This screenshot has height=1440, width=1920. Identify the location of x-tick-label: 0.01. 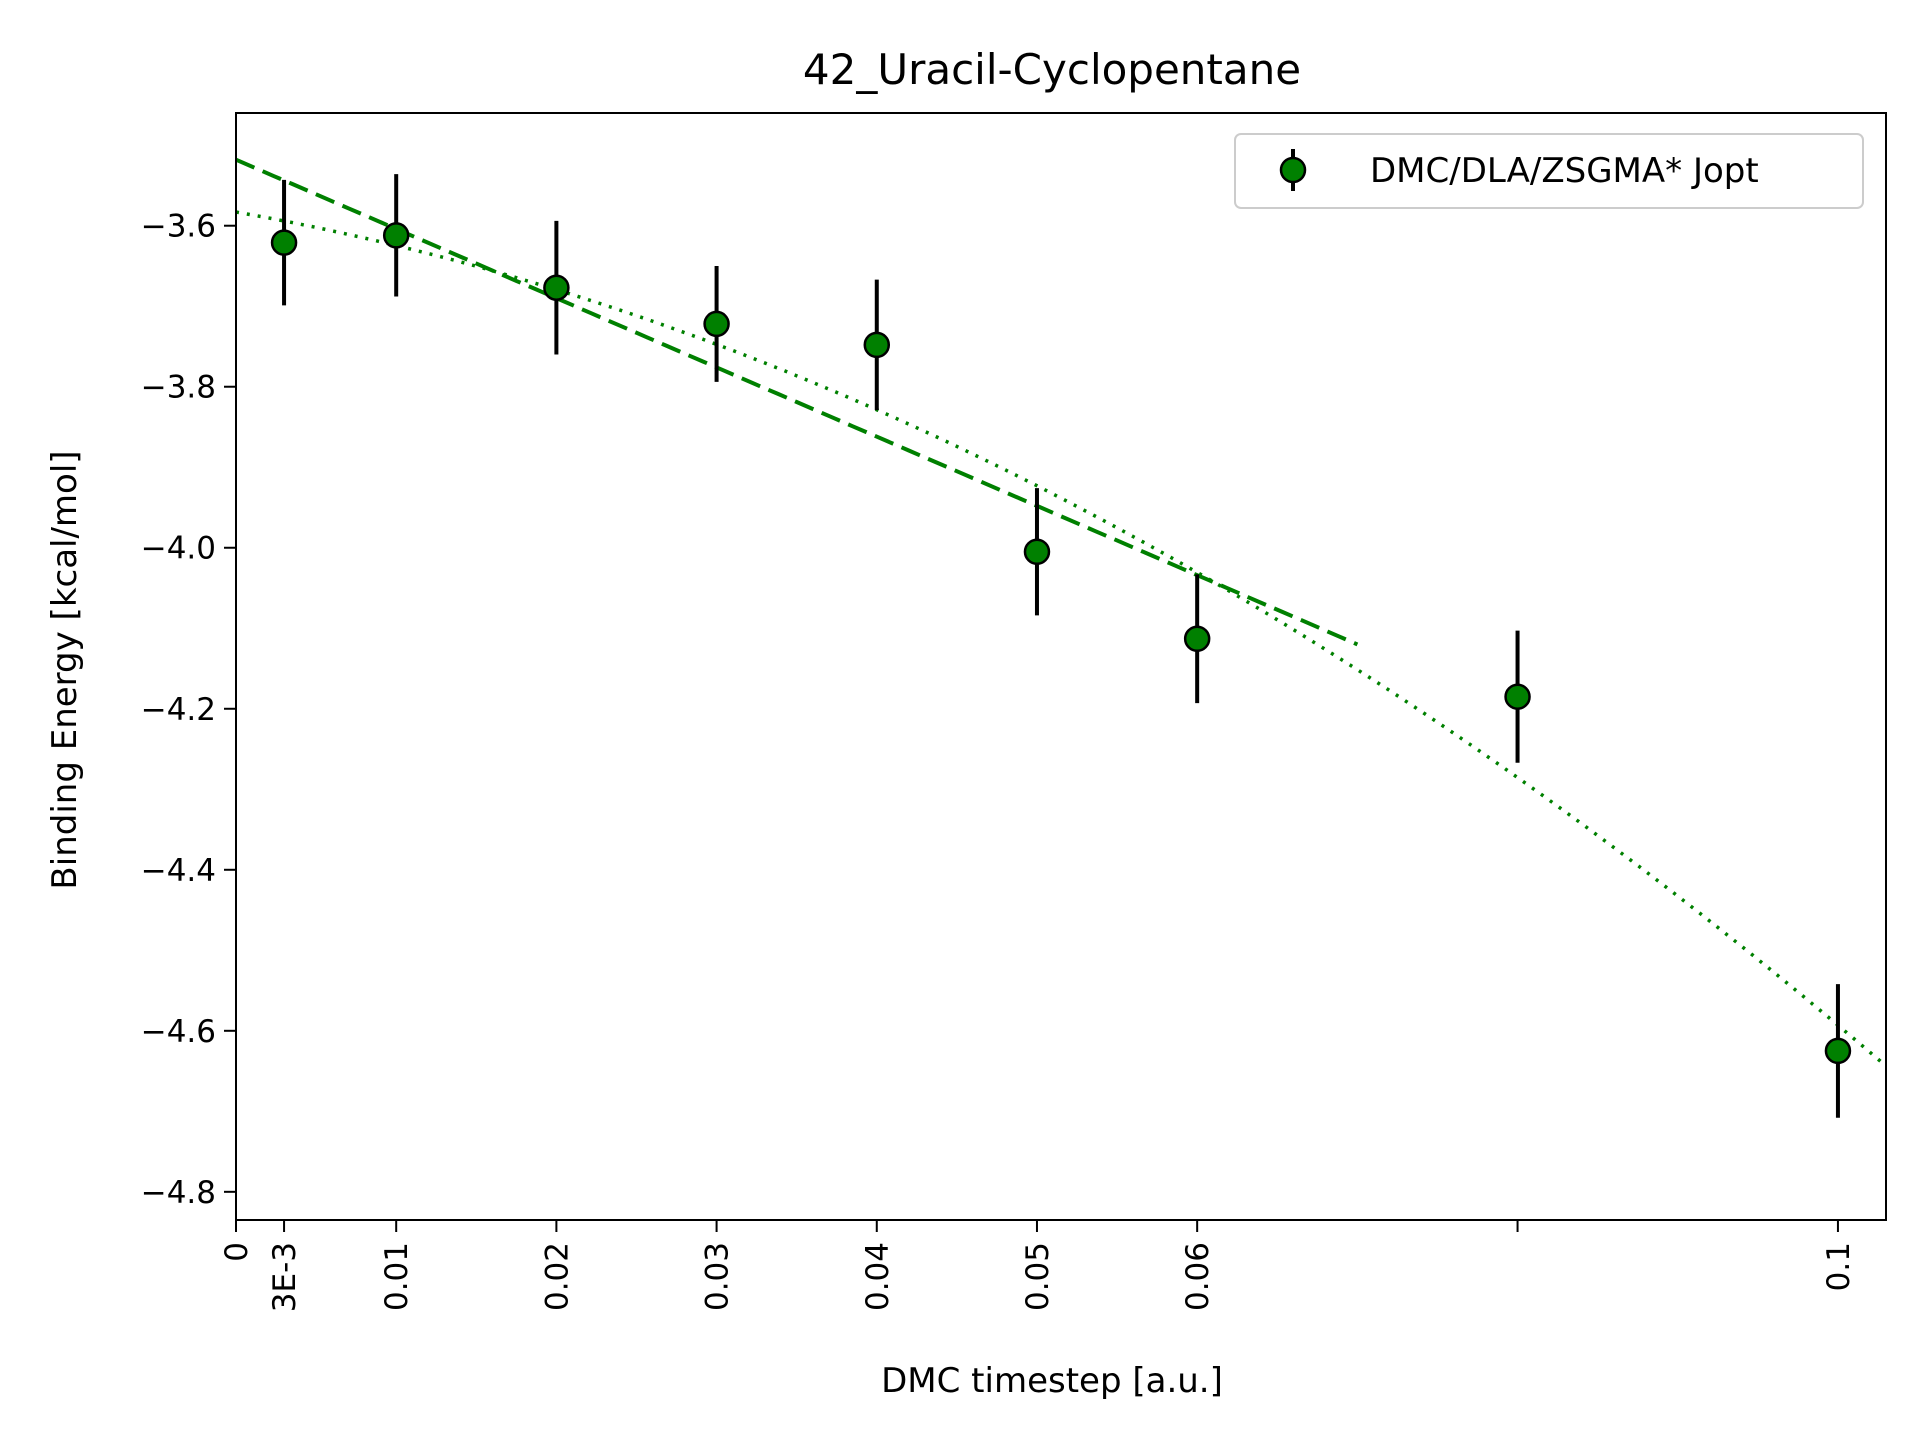
(397, 1276).